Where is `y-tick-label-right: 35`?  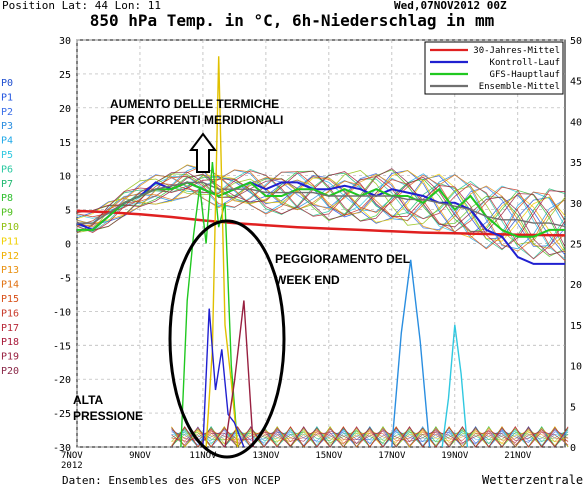 y-tick-label-right: 35 is located at coordinates (576, 163).